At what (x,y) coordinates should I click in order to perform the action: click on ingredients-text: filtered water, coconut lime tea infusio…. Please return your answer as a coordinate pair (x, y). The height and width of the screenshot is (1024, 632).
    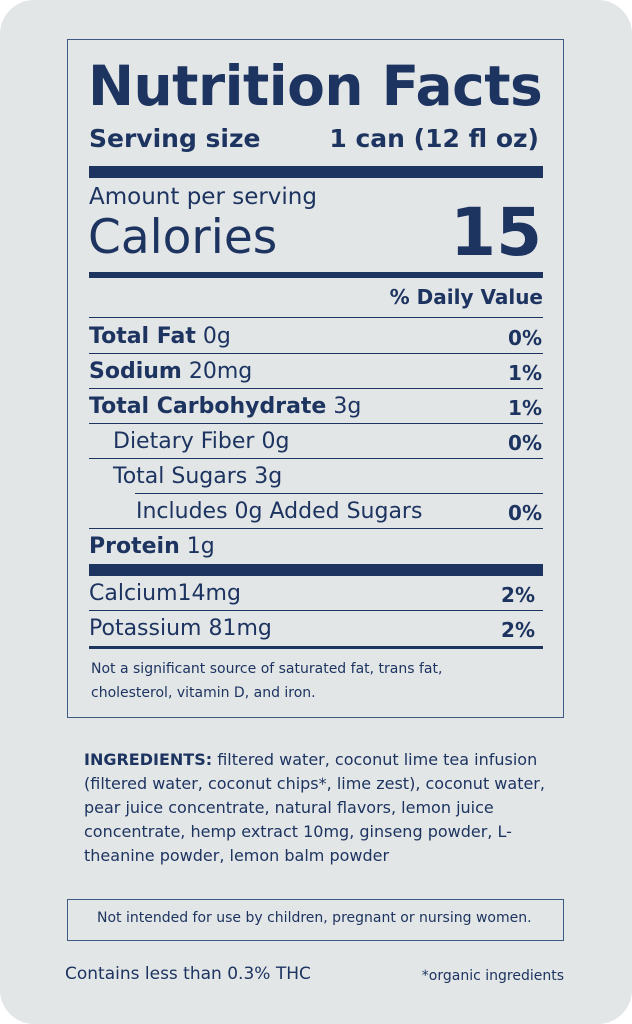
    Looking at the image, I should click on (314, 807).